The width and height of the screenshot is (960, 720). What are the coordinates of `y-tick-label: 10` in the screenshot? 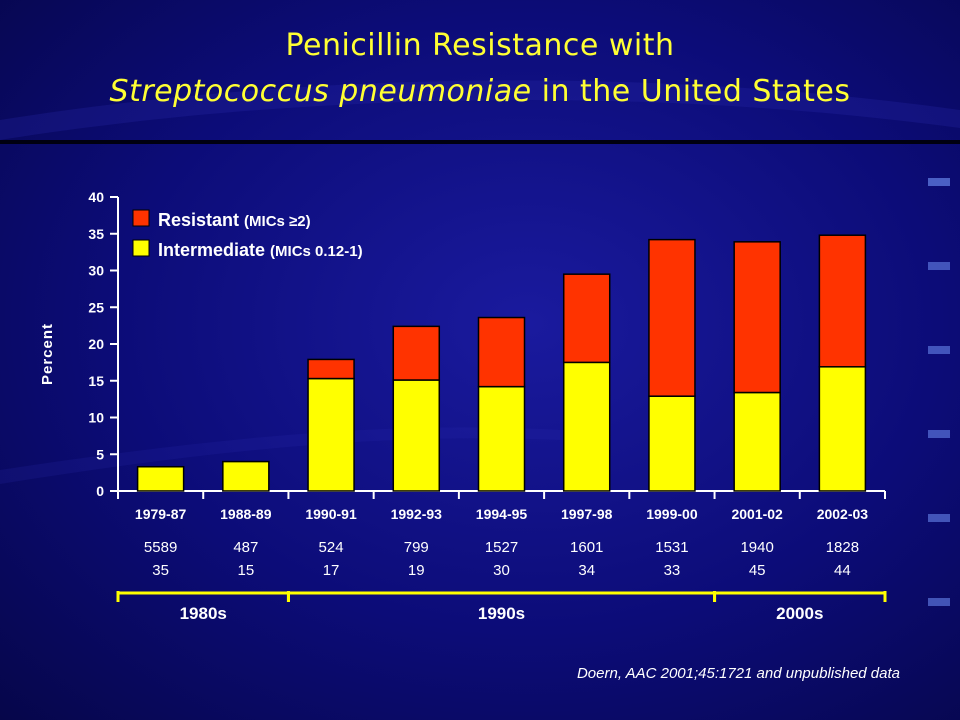 It's located at (96, 418).